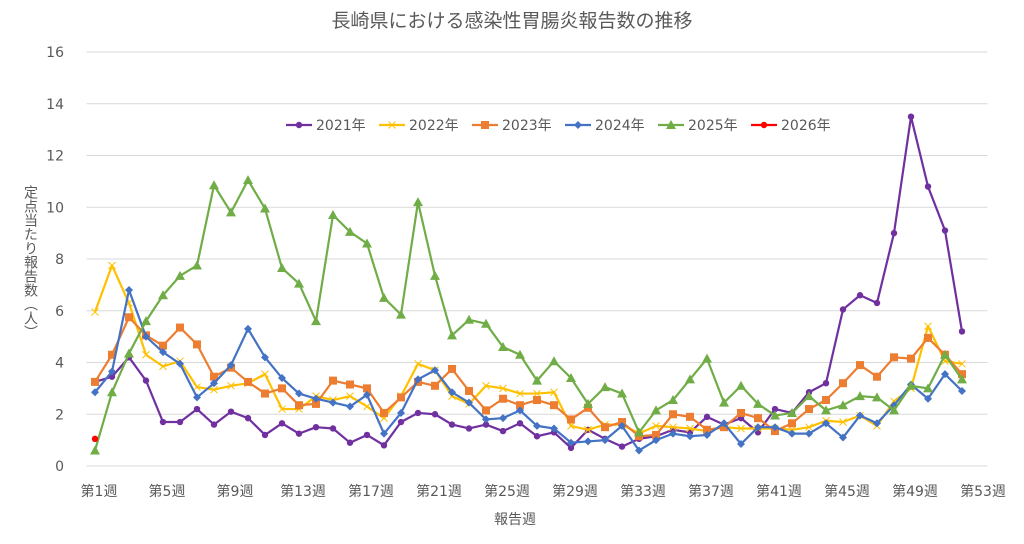 The image size is (1024, 544). I want to click on x-axis-label: 報告週, so click(515, 520).